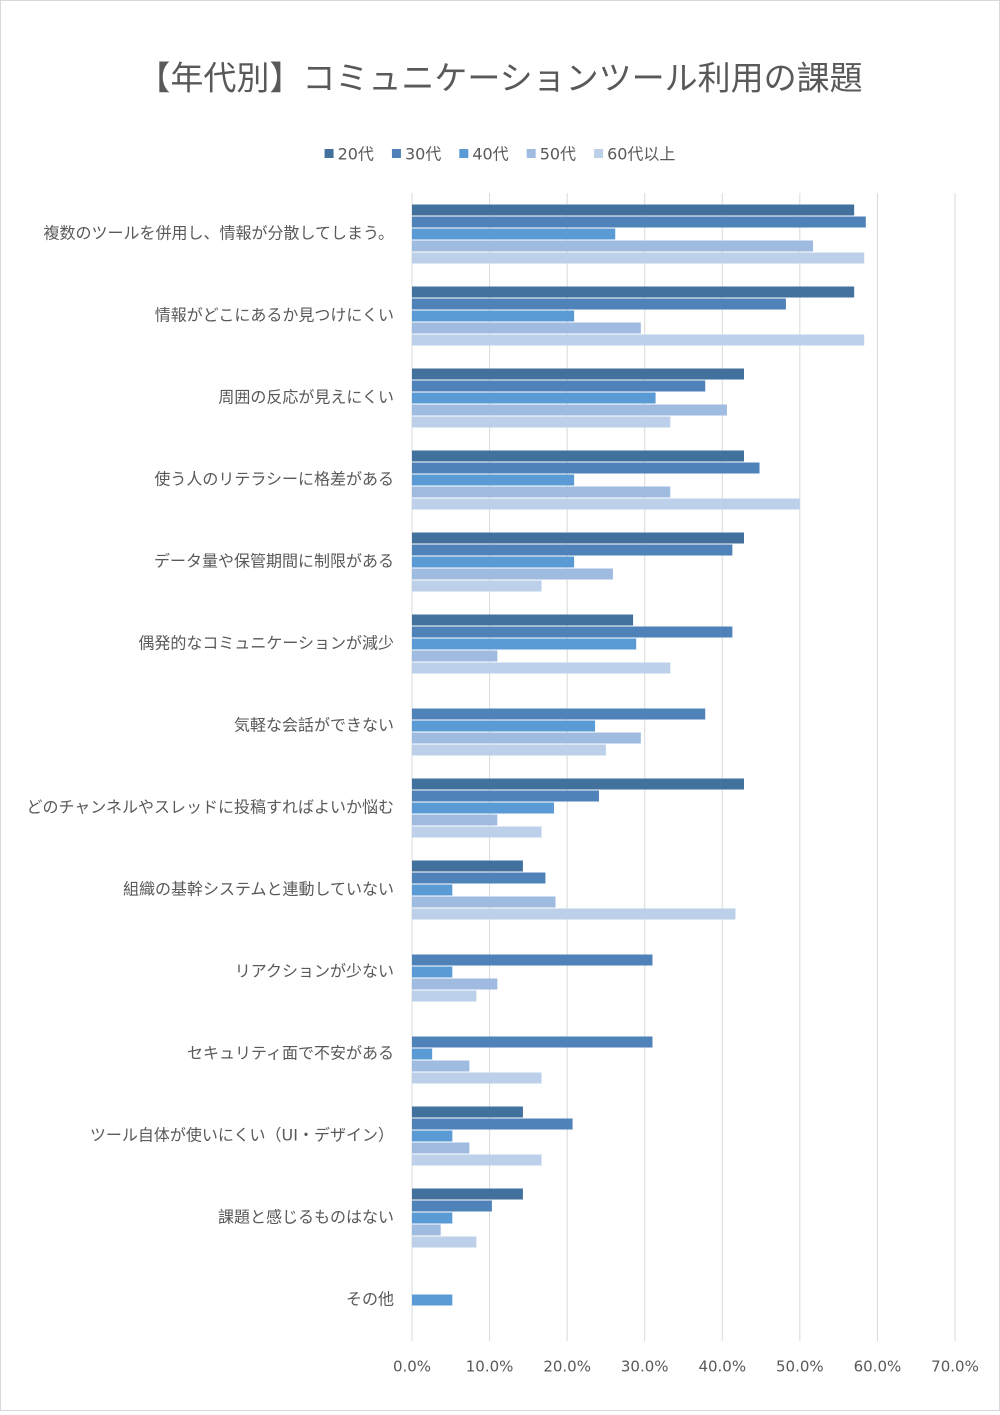 The image size is (1000, 1415). What do you see at coordinates (490, 154) in the screenshot?
I see `legend-label: 40代` at bounding box center [490, 154].